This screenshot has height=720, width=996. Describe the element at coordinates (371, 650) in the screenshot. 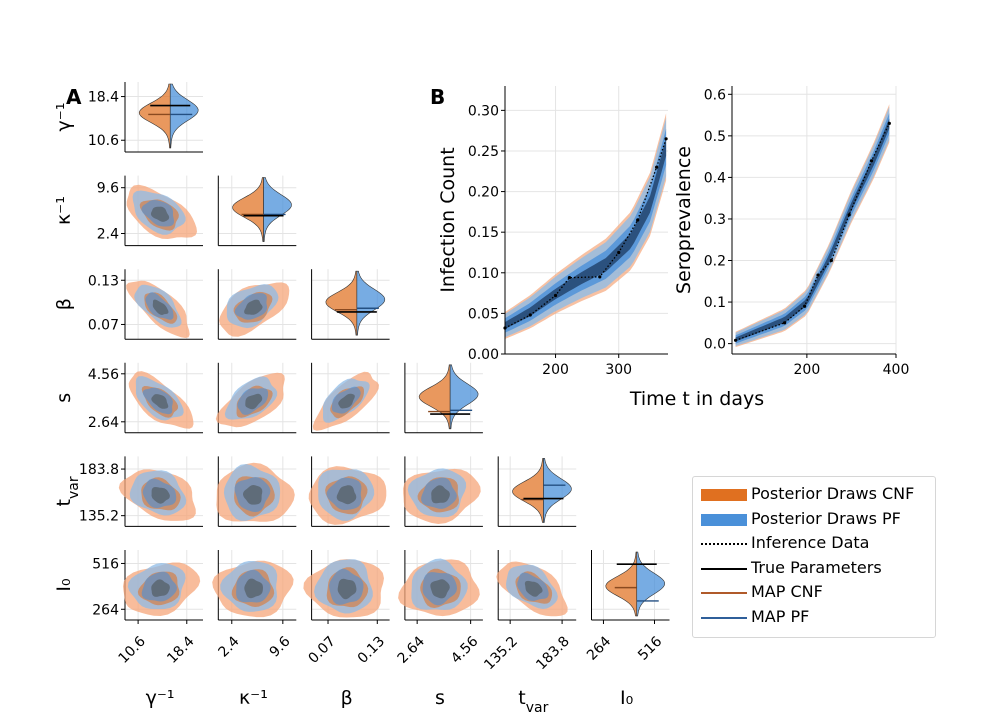

I see `x-tick-label: 0.13` at that location.